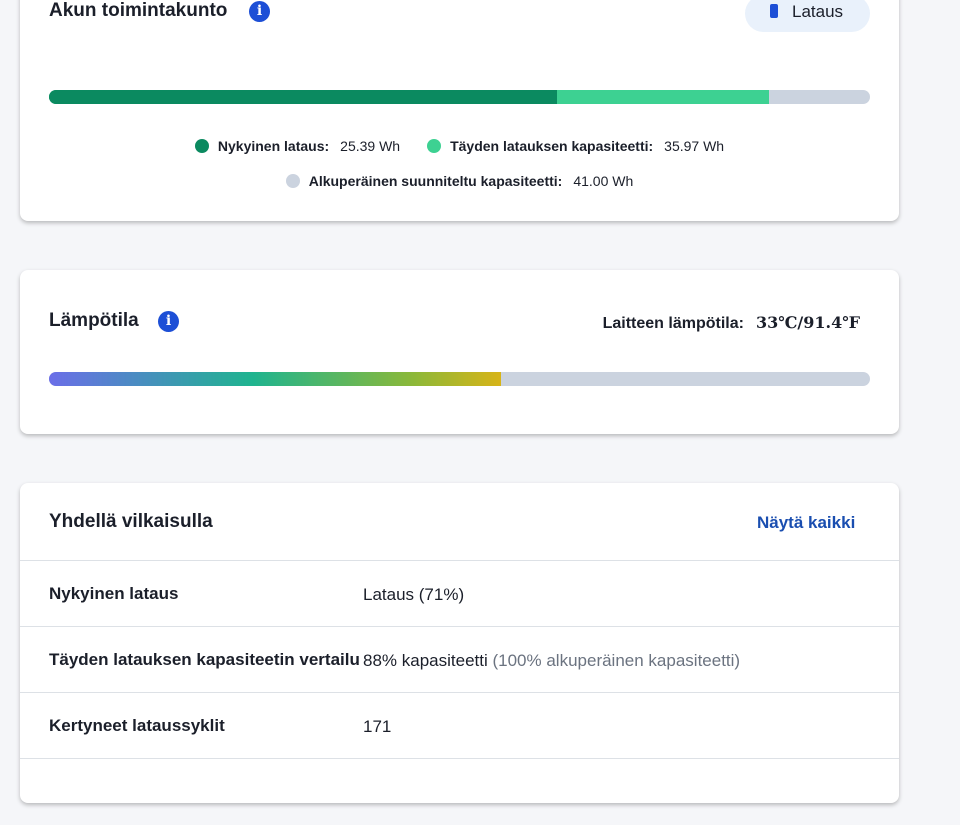 The height and width of the screenshot is (825, 960). Describe the element at coordinates (807, 322) in the screenshot. I see `temperature-value: 33℃/91.4℉` at that location.